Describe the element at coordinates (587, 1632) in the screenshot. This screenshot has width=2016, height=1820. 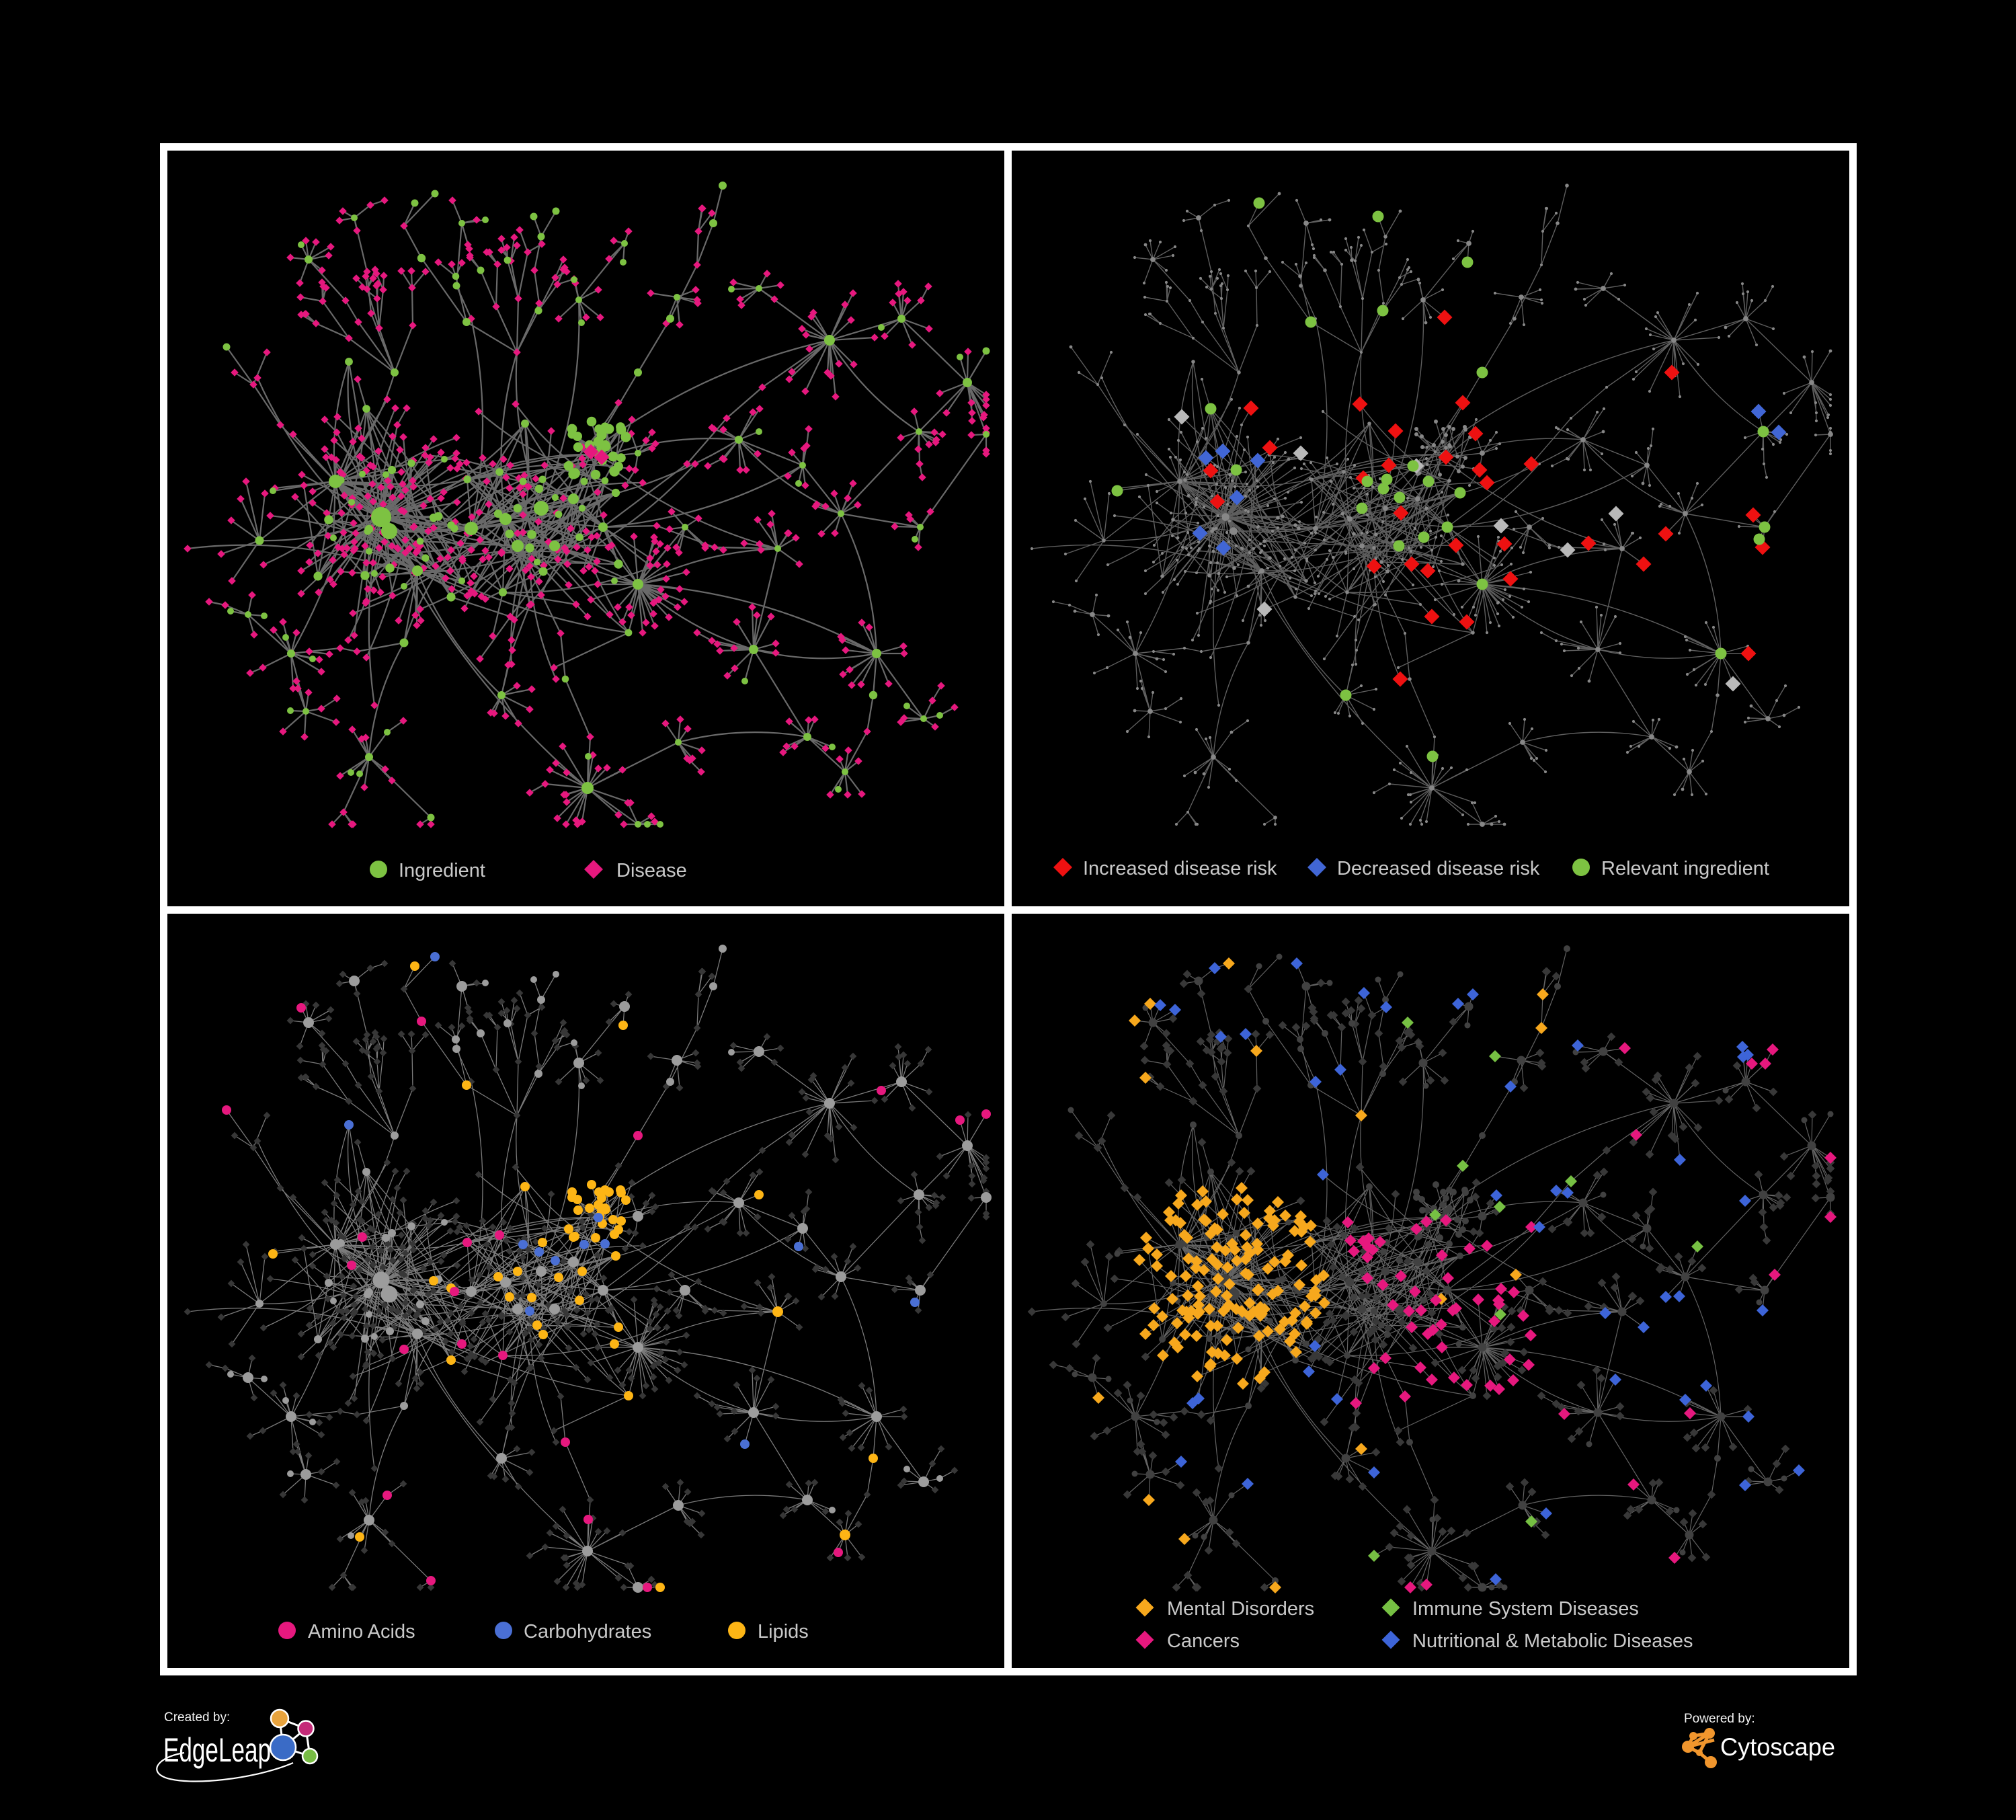
I see `svg-text: Carbohydrates` at that location.